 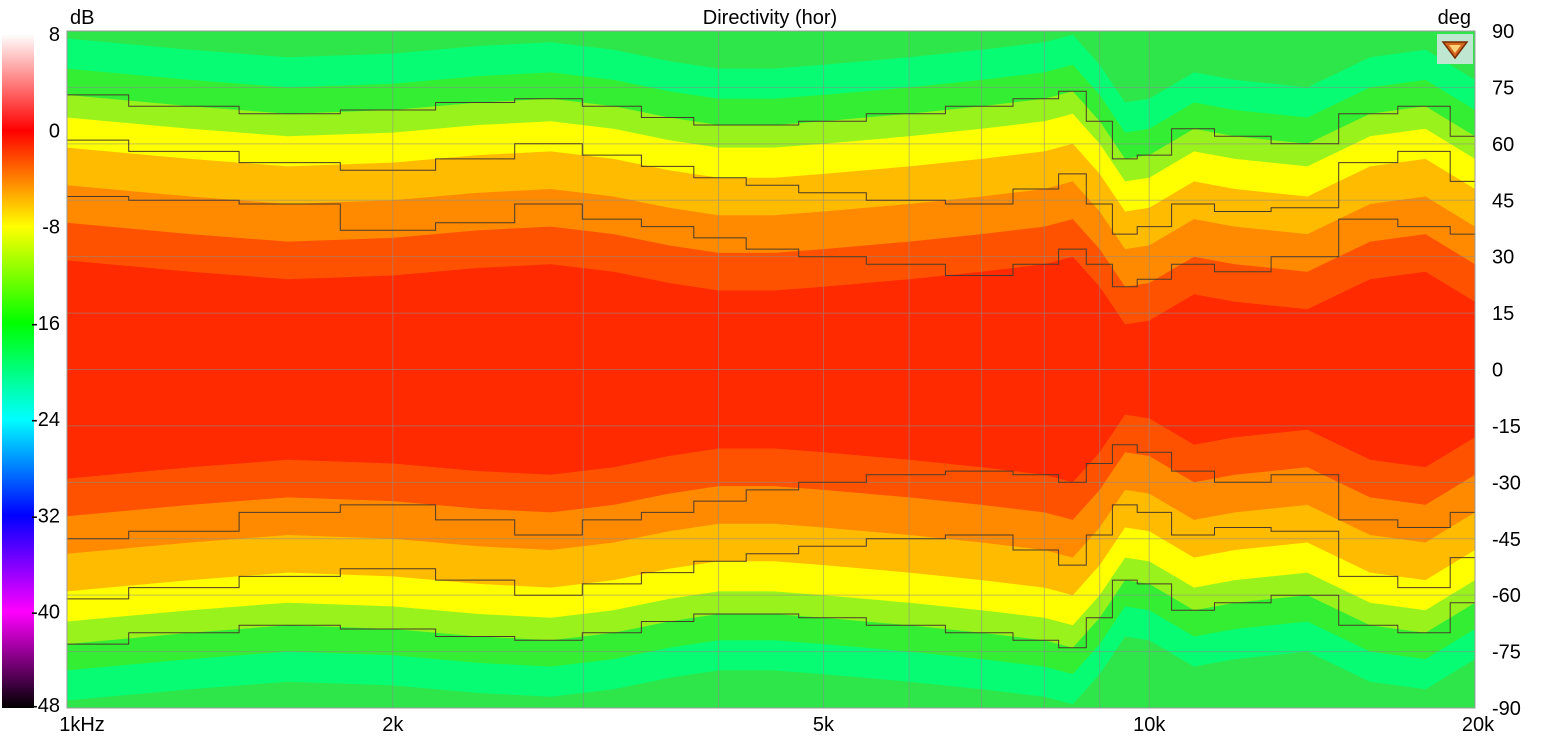 What do you see at coordinates (18, 371) in the screenshot?
I see `colorbar` at bounding box center [18, 371].